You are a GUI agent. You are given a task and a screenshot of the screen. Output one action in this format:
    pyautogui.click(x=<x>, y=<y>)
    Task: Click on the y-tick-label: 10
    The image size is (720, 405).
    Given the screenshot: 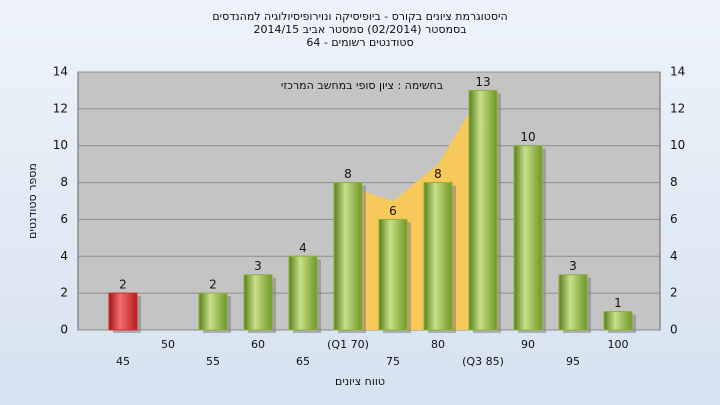 What is the action you would take?
    pyautogui.click(x=60, y=145)
    